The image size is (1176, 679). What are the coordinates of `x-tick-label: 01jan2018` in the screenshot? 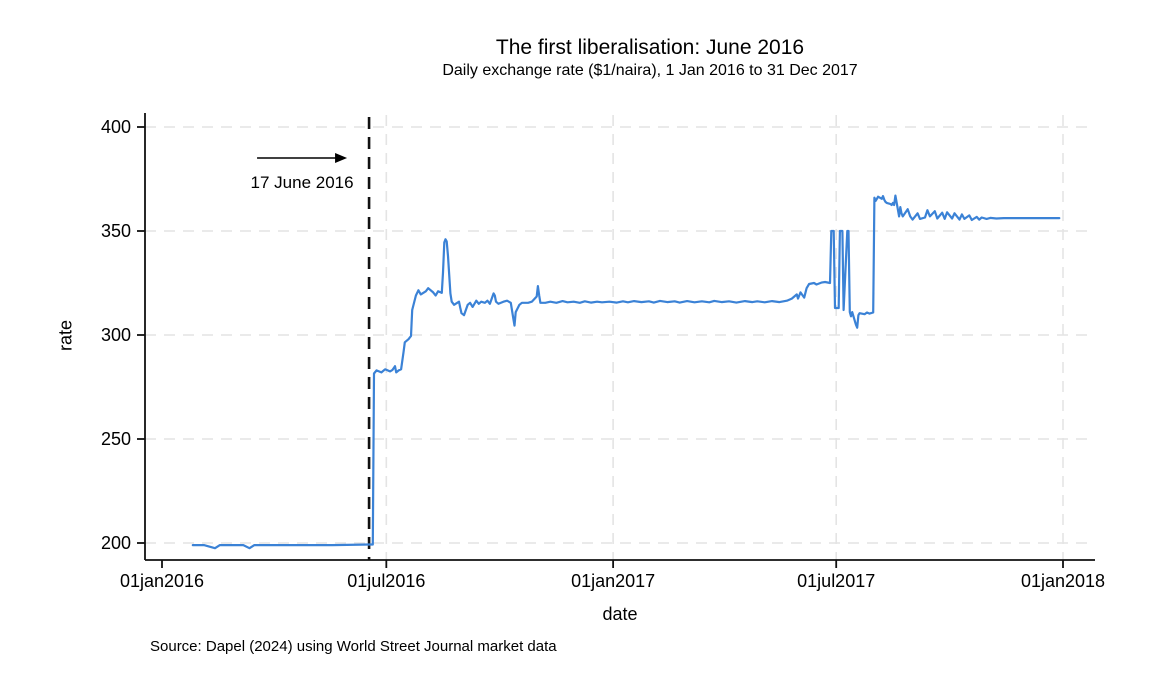 It's located at (1063, 581).